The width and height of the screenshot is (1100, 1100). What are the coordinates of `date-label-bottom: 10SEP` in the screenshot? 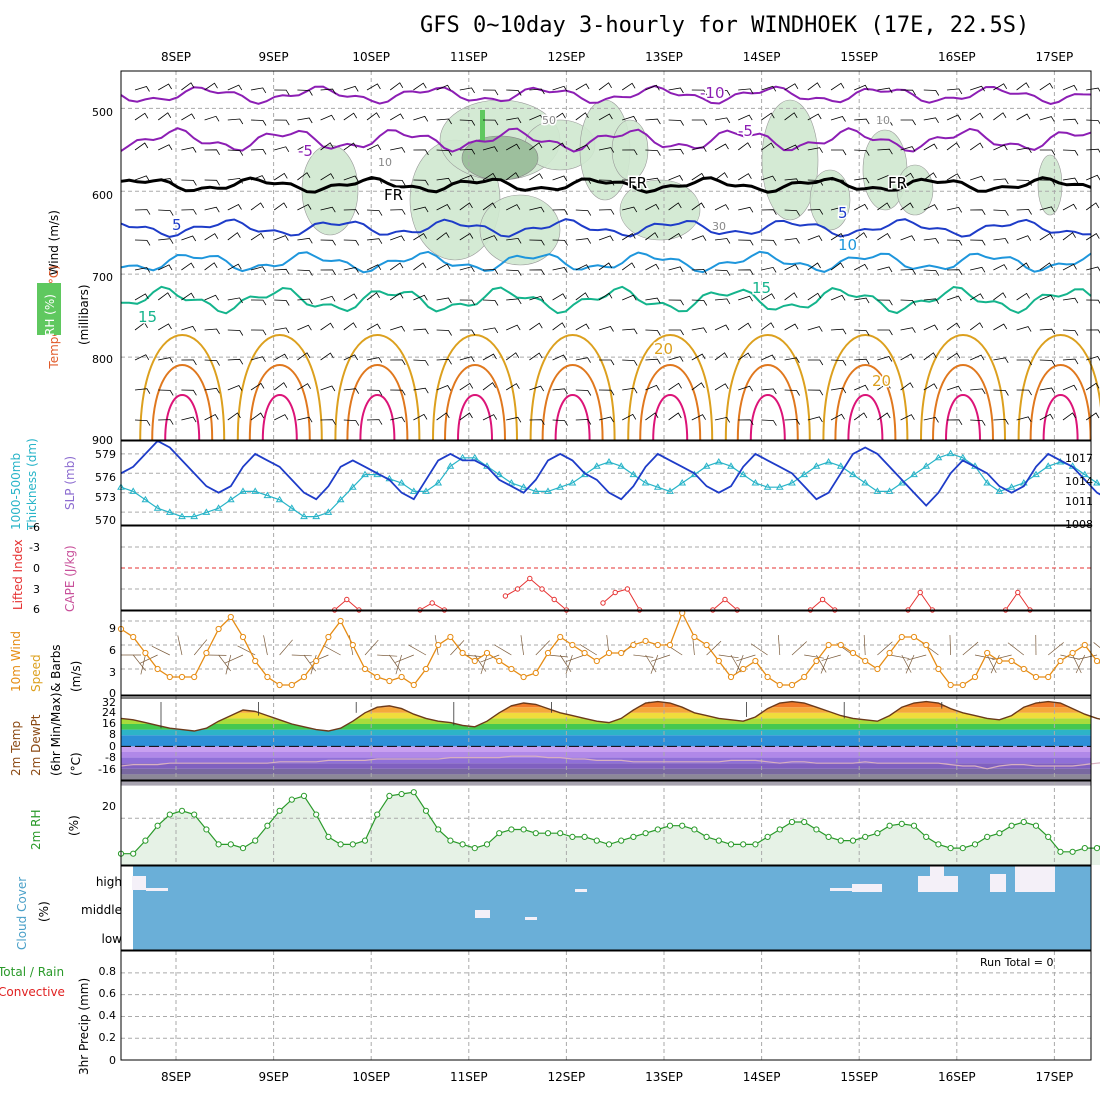 It's located at (371, 1077).